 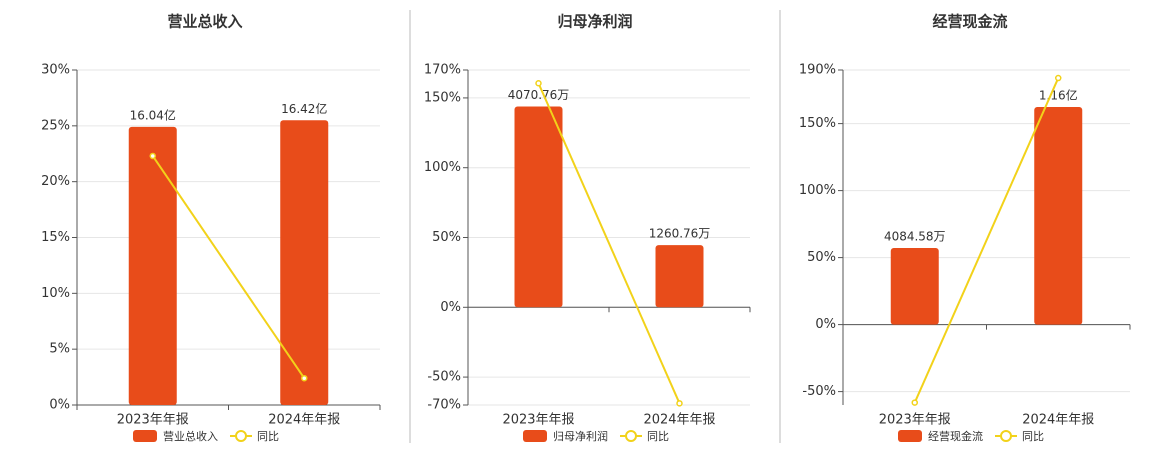 What do you see at coordinates (55, 181) in the screenshot?
I see `y-tick-label: 20%` at bounding box center [55, 181].